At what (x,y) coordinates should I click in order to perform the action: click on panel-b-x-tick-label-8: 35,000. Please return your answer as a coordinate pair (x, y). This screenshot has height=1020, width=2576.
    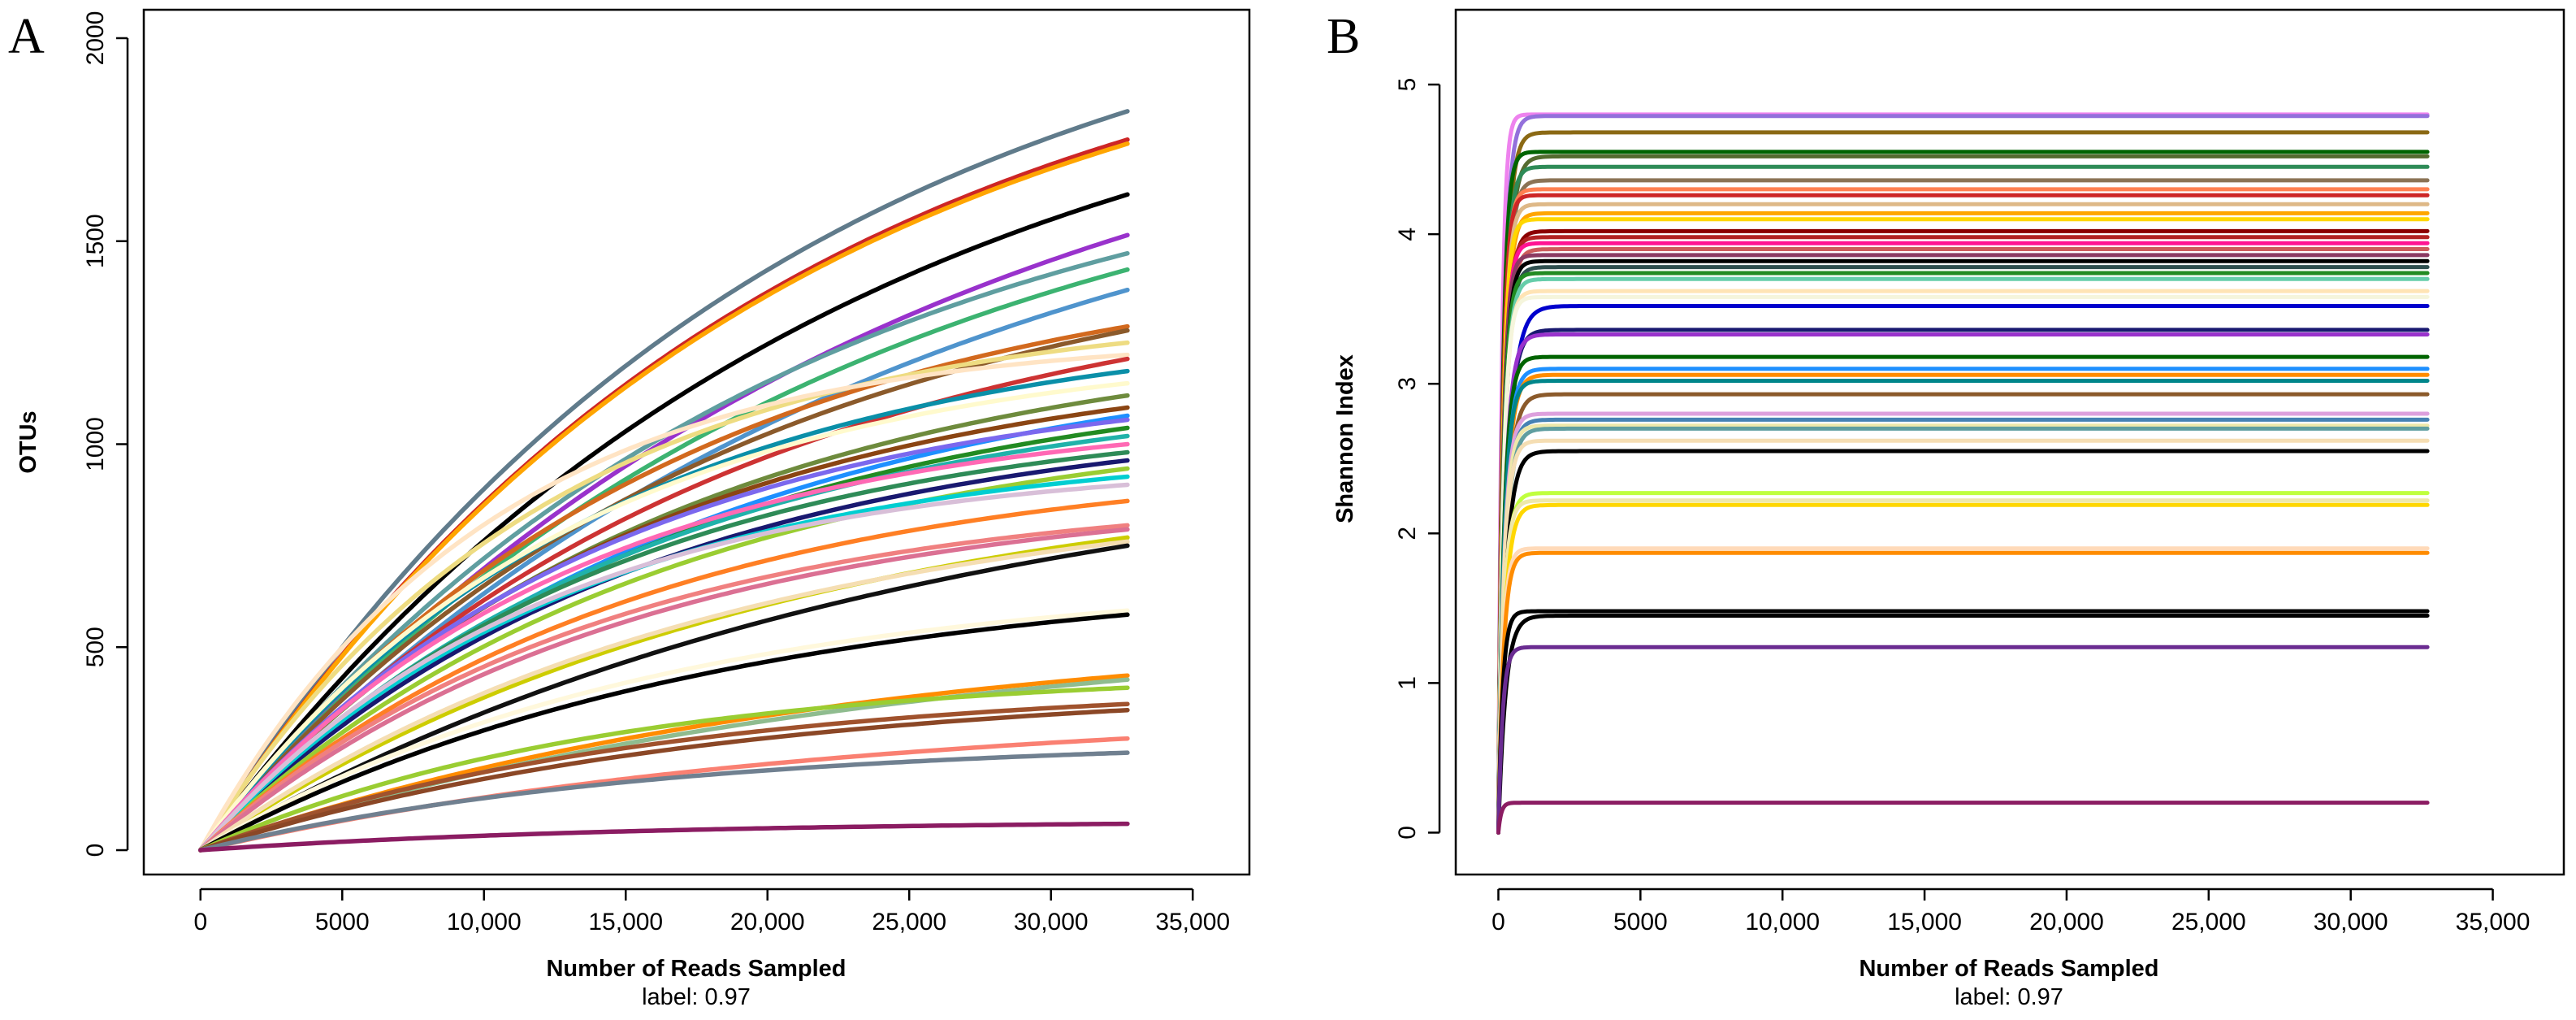
    Looking at the image, I should click on (2493, 922).